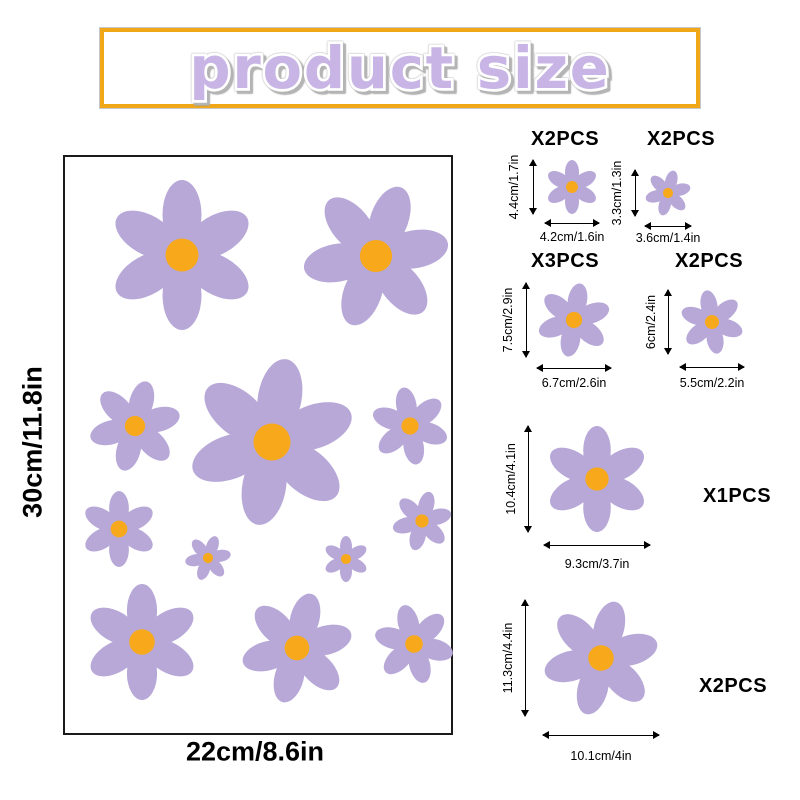 Image resolution: width=800 pixels, height=800 pixels. I want to click on height-label: 7.5cm/2.9in, so click(507, 320).